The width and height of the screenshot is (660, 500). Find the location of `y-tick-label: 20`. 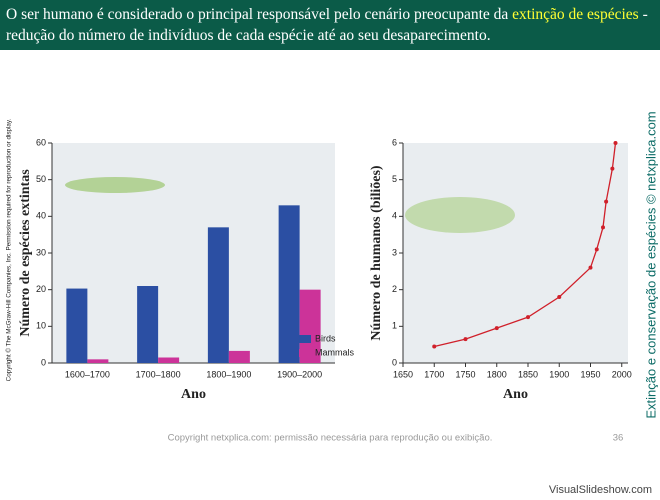

y-tick-label: 20 is located at coordinates (41, 289).